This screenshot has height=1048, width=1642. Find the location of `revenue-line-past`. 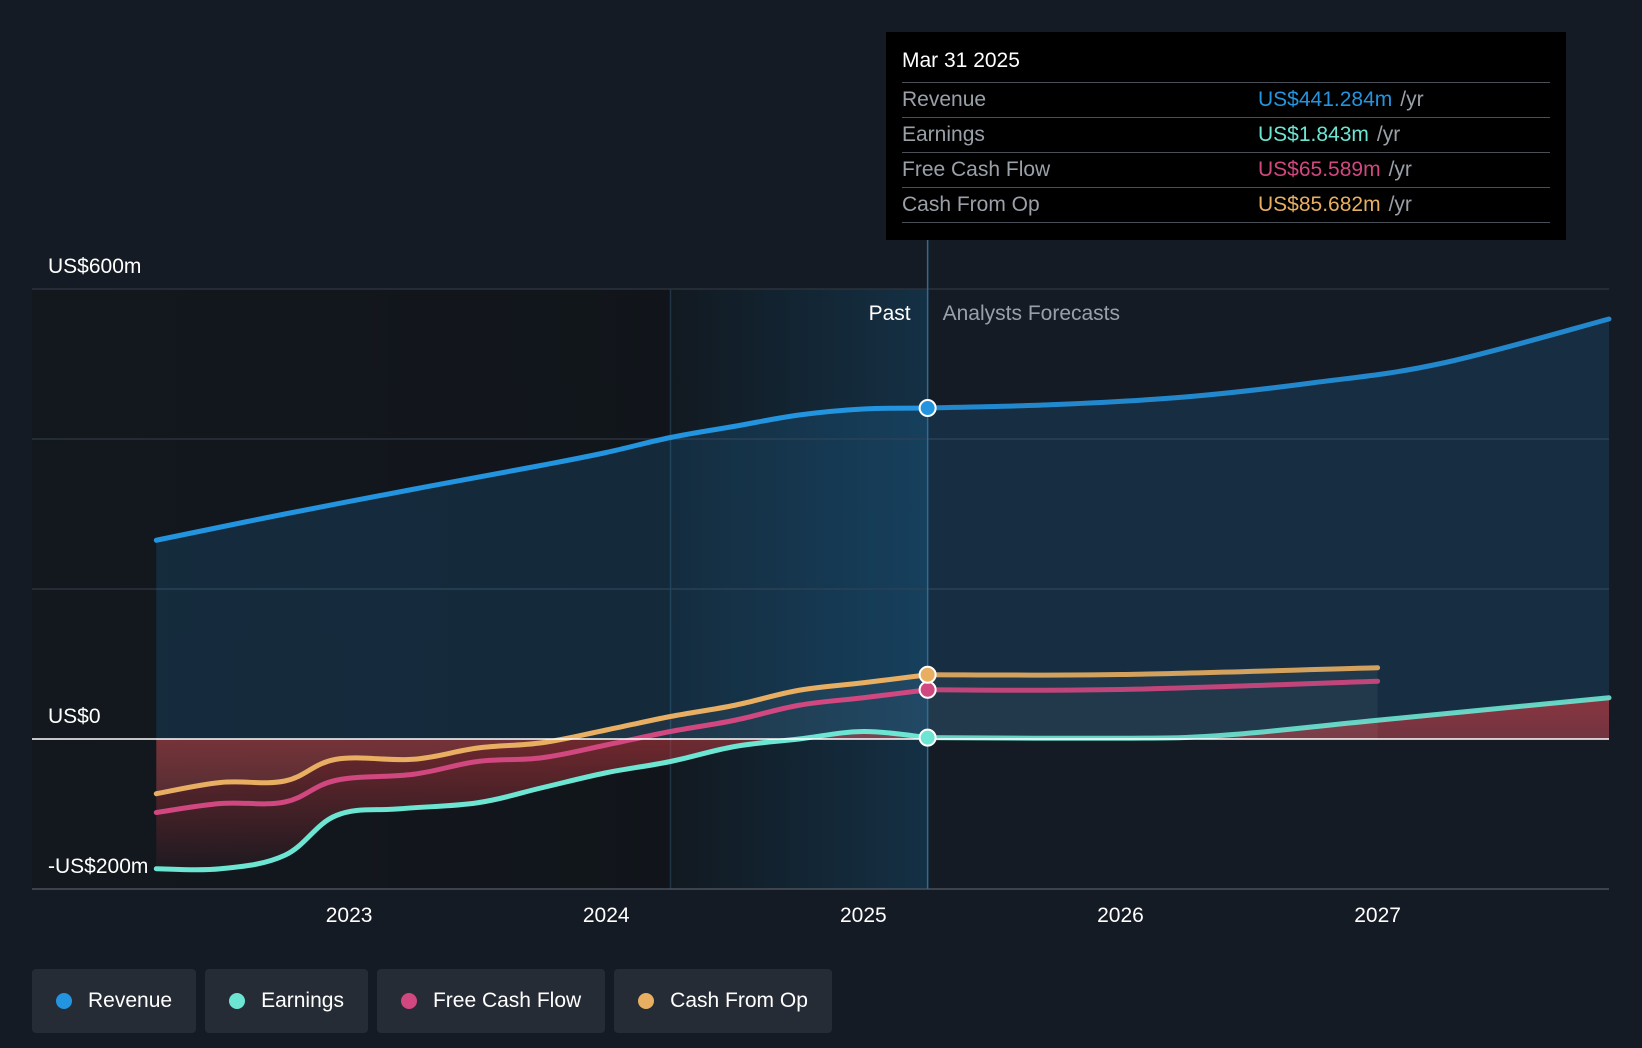

revenue-line-past is located at coordinates (542, 474).